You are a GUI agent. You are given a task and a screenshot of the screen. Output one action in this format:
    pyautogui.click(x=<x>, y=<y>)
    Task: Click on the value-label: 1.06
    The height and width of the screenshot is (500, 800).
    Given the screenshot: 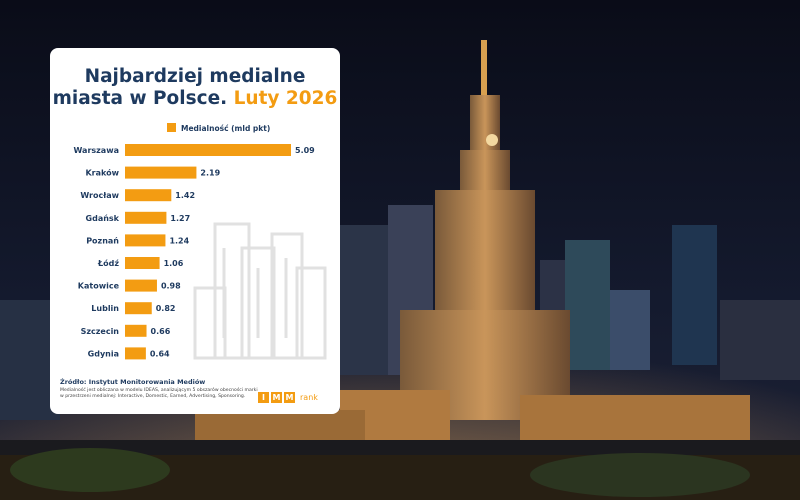 What is the action you would take?
    pyautogui.click(x=174, y=263)
    